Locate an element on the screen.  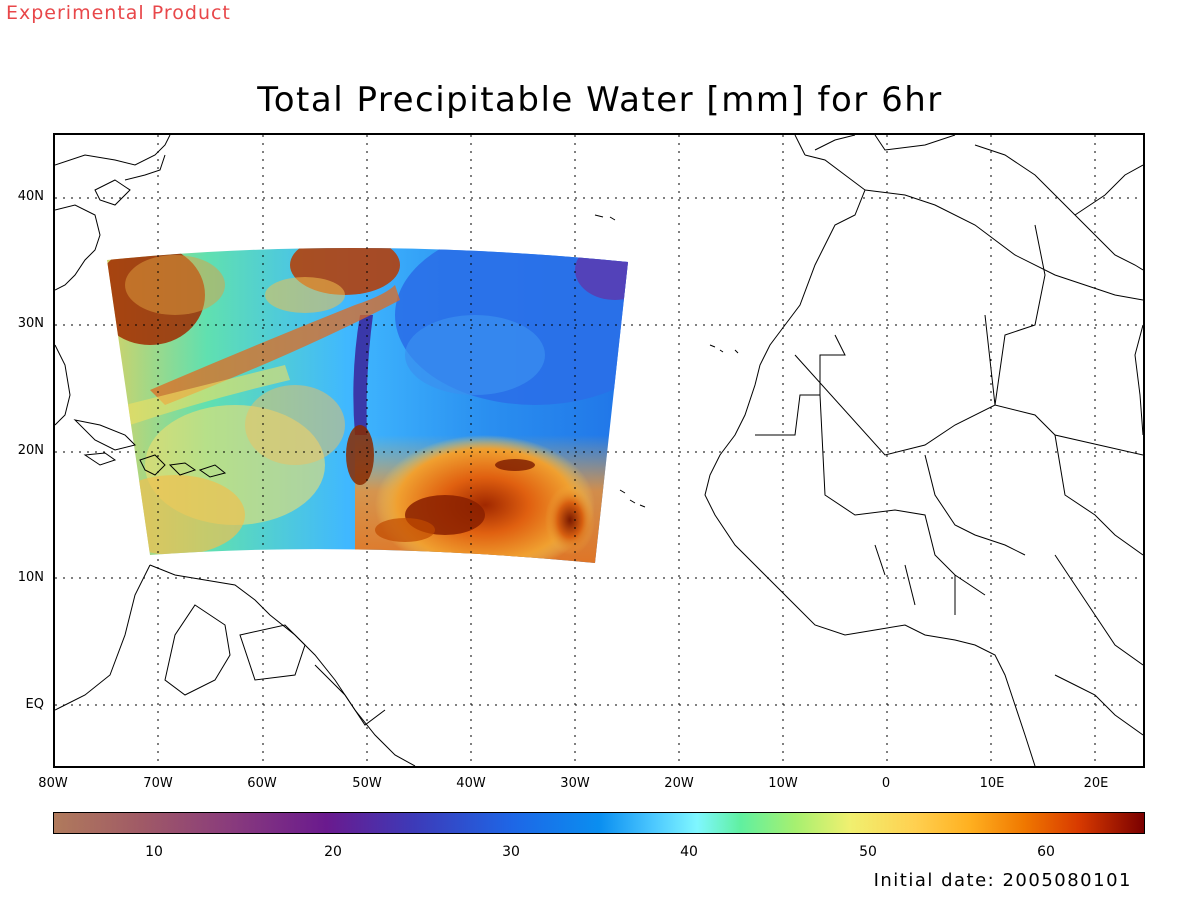
lon-label-40w: 40W is located at coordinates (471, 783).